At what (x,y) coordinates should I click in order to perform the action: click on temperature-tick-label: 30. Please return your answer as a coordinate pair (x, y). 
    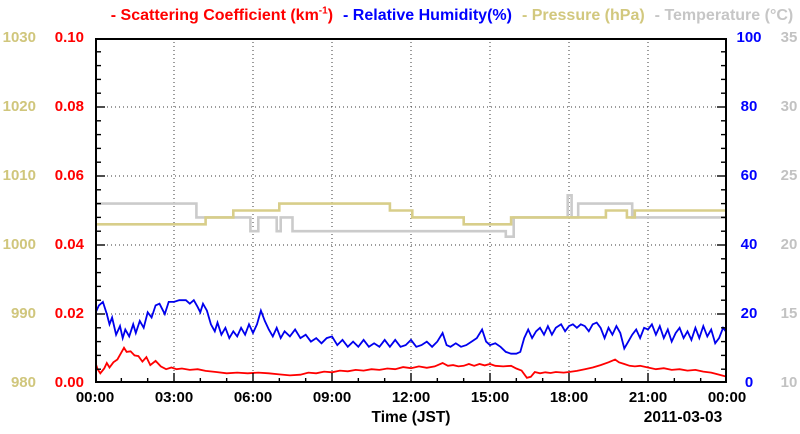
    Looking at the image, I should click on (789, 106).